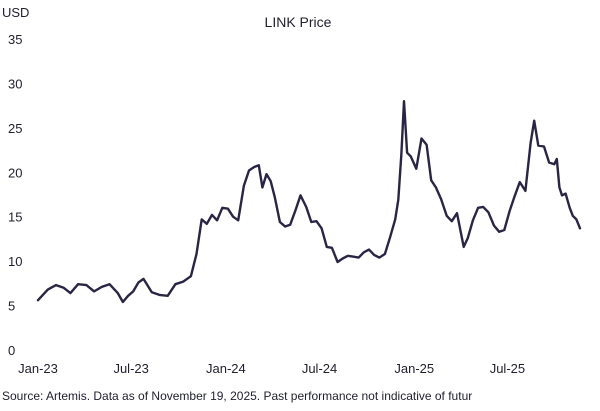 This screenshot has width=600, height=411. I want to click on x-tick-label: Jul-25, so click(507, 368).